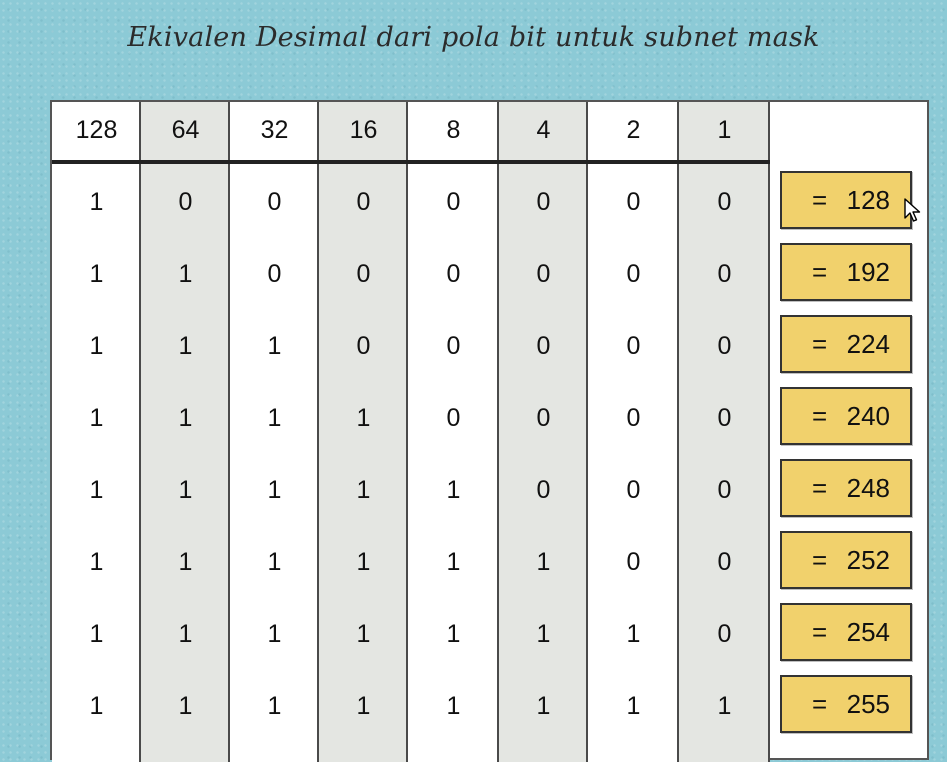 The image size is (947, 762). I want to click on header-cell-16: 16, so click(363, 130).